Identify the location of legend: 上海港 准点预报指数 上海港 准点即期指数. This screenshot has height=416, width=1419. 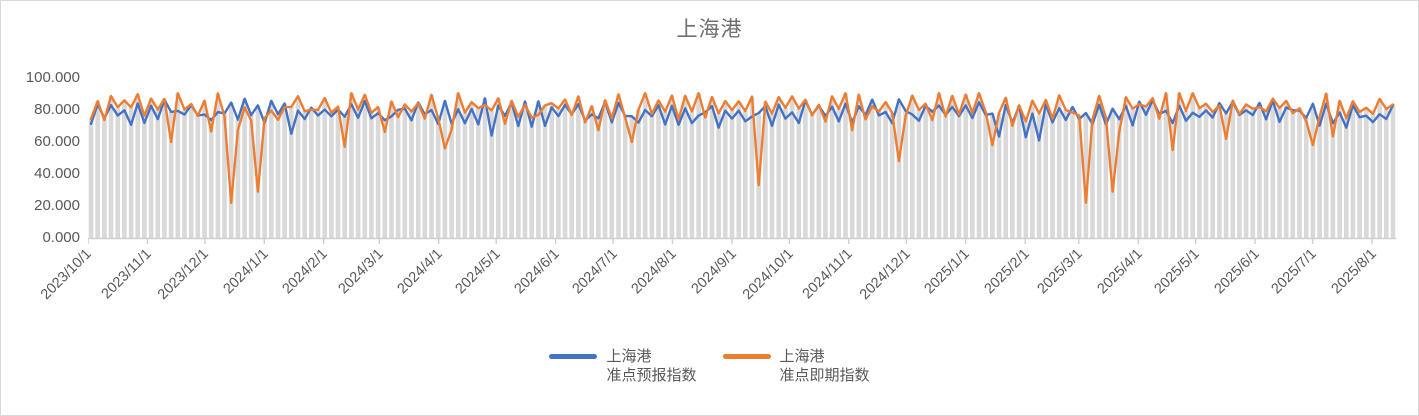
(709, 366).